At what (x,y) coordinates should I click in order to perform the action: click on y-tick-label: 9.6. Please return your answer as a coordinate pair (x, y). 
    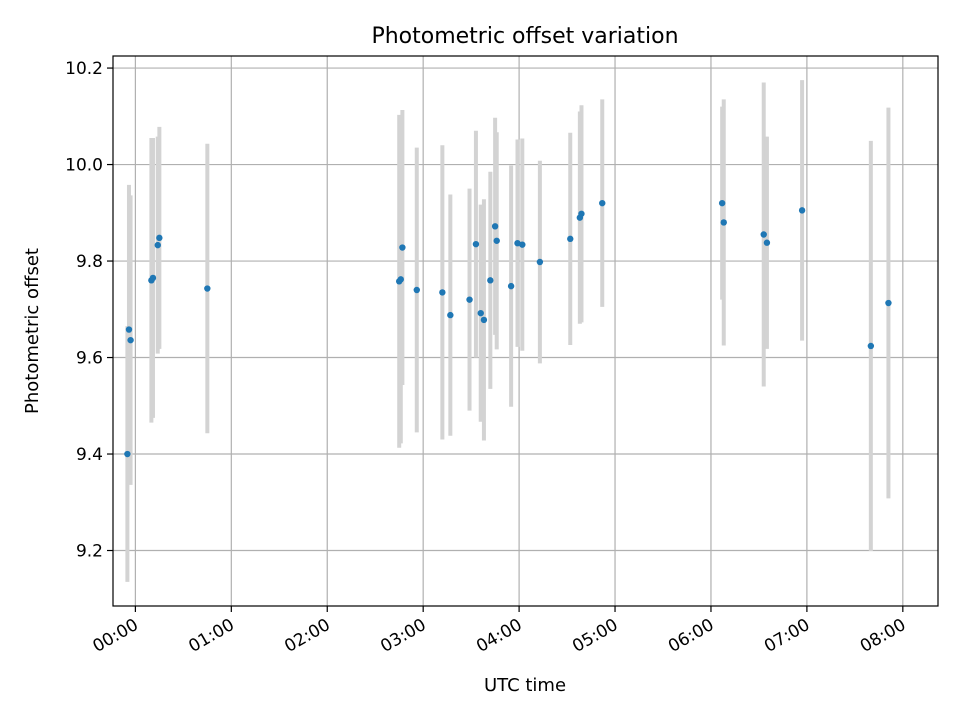
    Looking at the image, I should click on (89, 359).